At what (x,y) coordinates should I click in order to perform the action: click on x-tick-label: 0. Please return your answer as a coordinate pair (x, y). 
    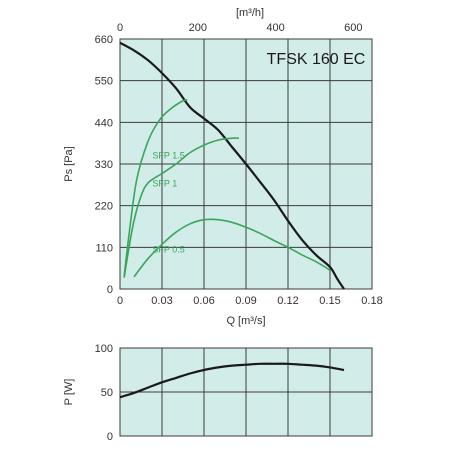
    Looking at the image, I should click on (120, 301).